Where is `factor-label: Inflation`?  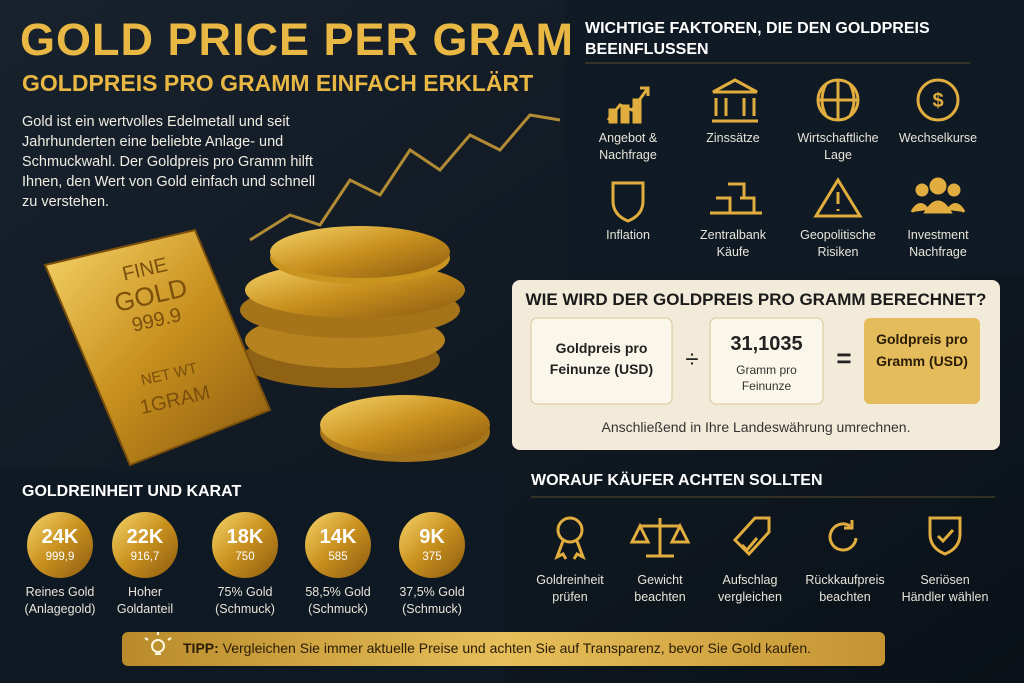
factor-label: Inflation is located at coordinates (628, 235).